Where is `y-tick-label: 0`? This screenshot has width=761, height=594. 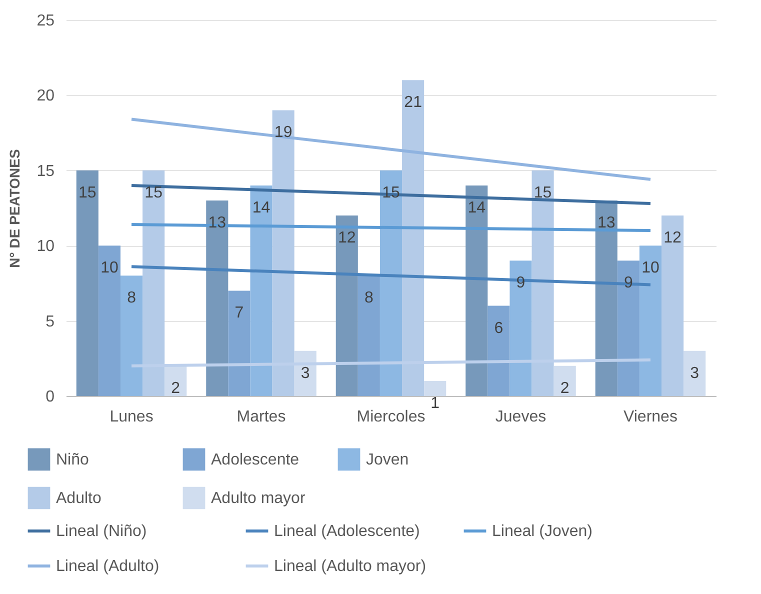
y-tick-label: 0 is located at coordinates (50, 397).